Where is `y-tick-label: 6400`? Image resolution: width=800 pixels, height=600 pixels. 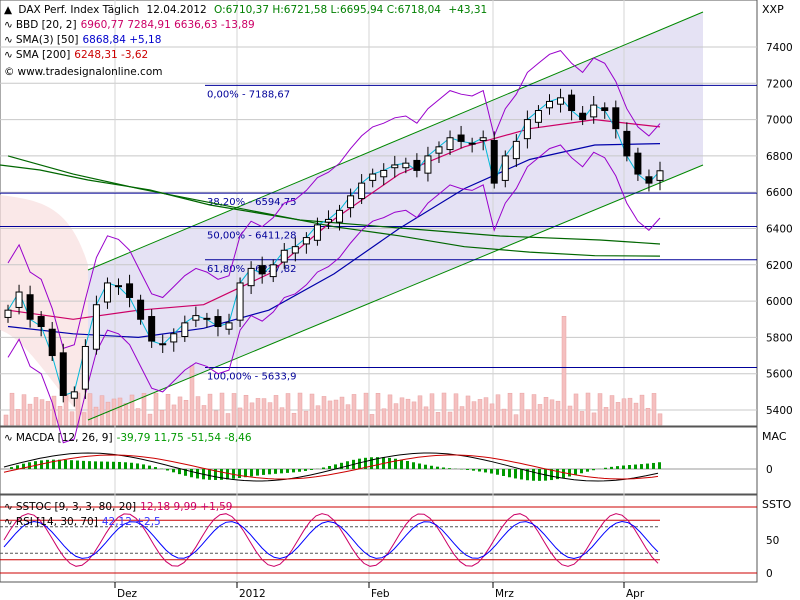
y-tick-label: 6400 is located at coordinates (779, 230).